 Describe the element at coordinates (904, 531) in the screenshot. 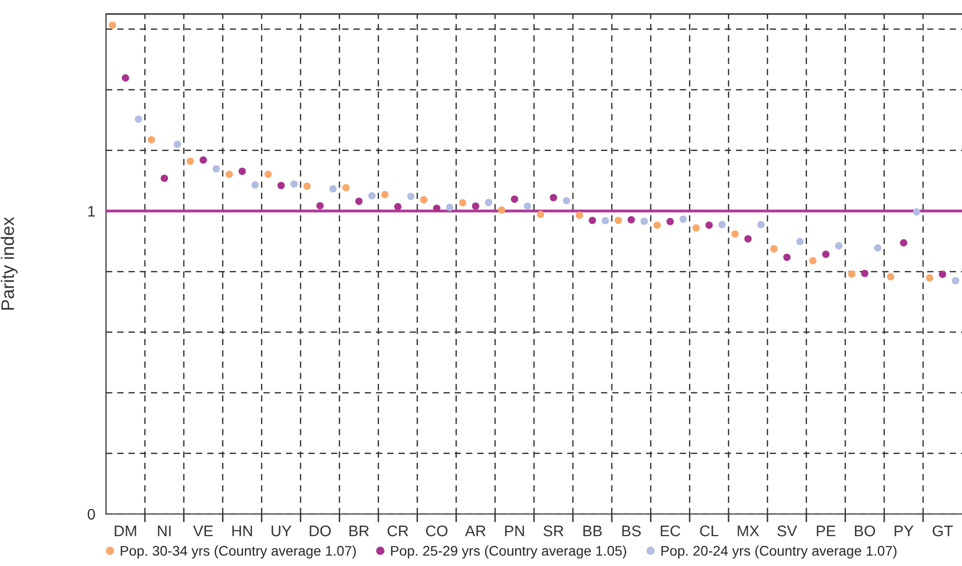

I see `x-tick-label: PY` at that location.